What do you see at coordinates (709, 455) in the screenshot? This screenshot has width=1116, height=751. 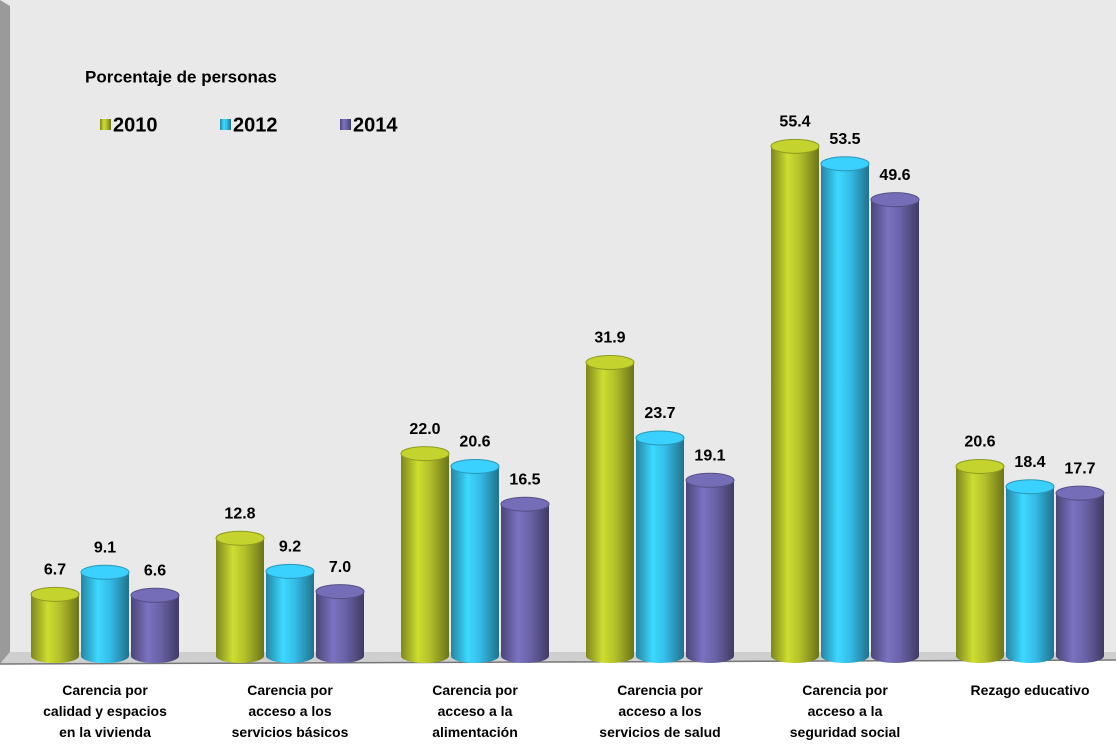 I see `value-label: 19.1` at bounding box center [709, 455].